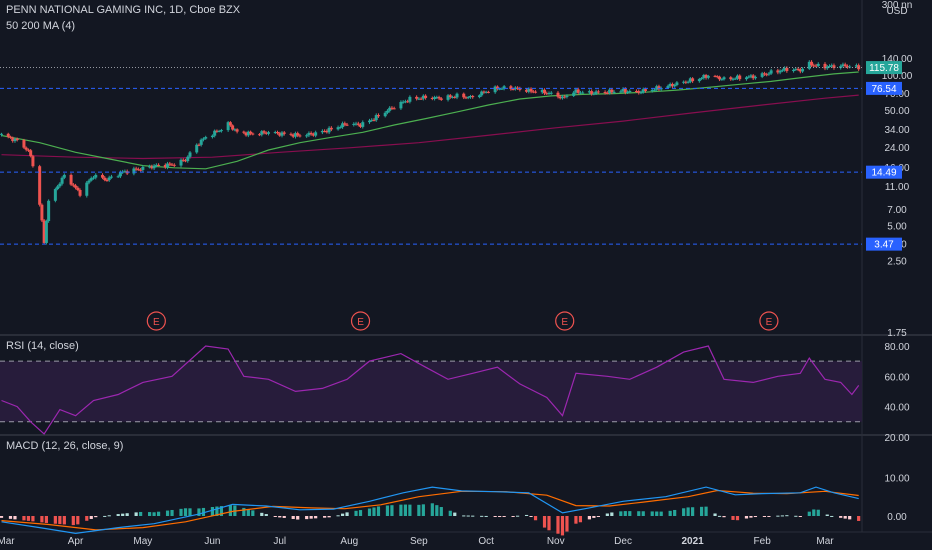 This screenshot has width=932, height=550. Describe the element at coordinates (884, 68) in the screenshot. I see `price-axis-label: 115.78` at that location.